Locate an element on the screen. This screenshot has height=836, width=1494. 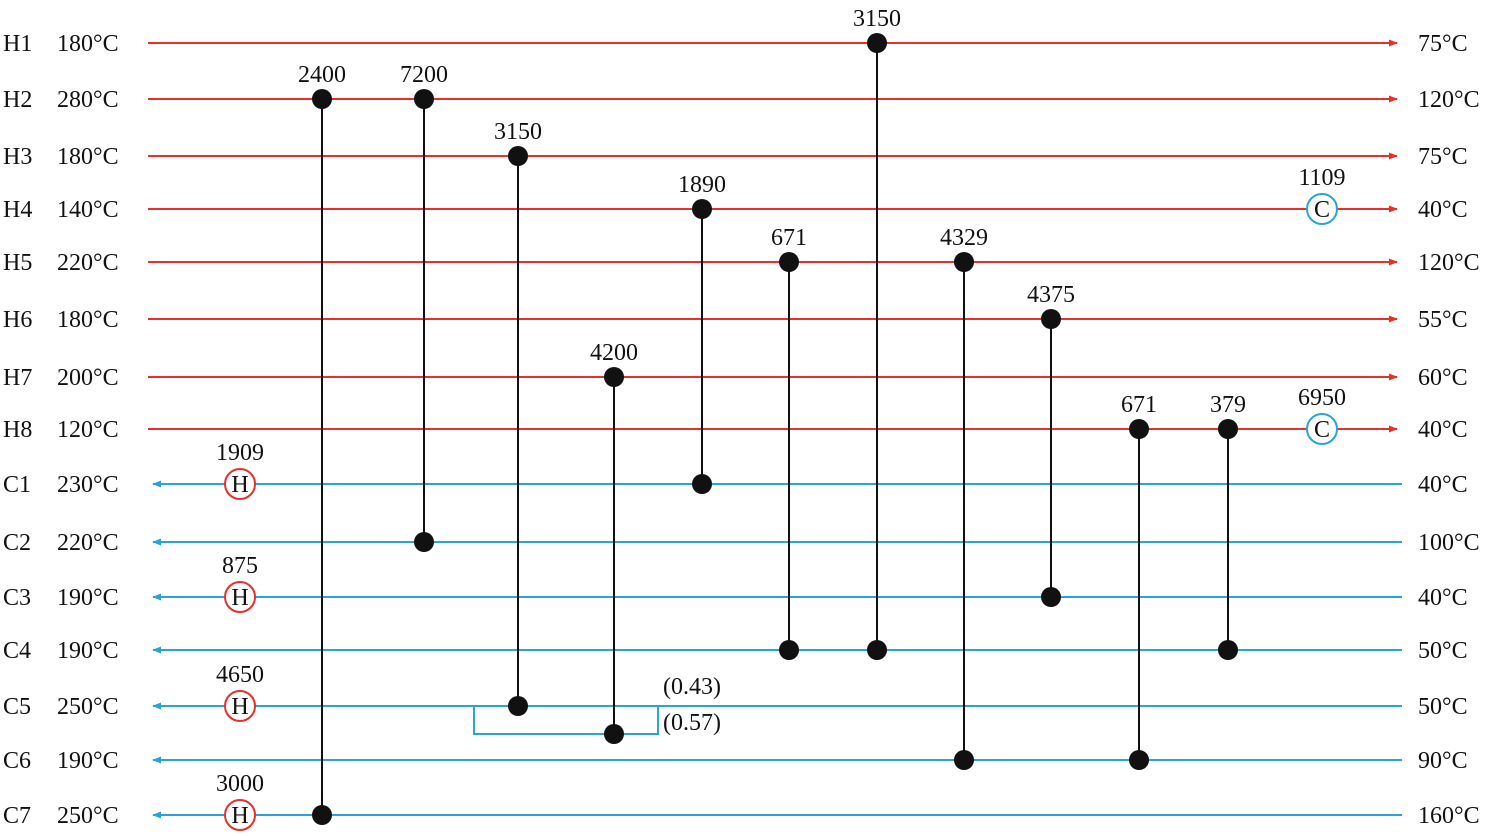
exchanger-h6-c3-hot-node is located at coordinates (1051, 319).